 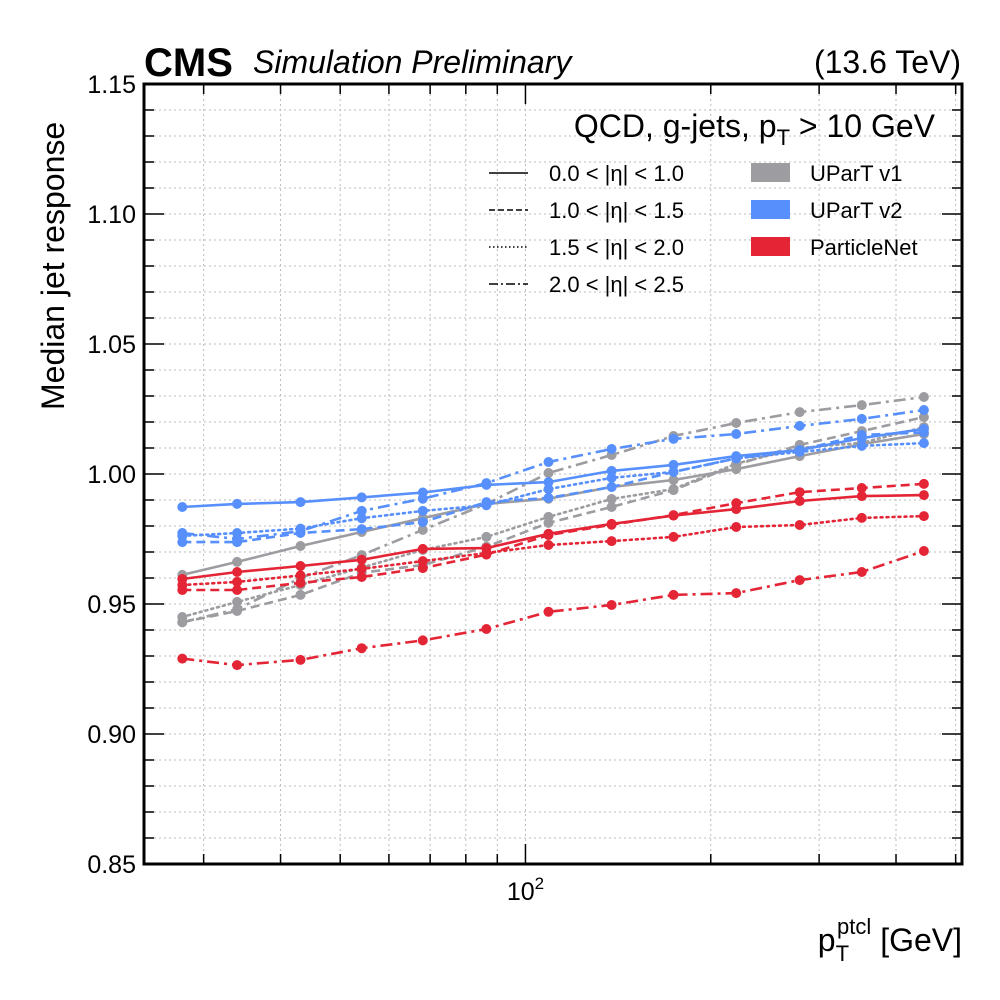 What do you see at coordinates (188, 63) in the screenshot?
I see `experiment-label: CMS` at bounding box center [188, 63].